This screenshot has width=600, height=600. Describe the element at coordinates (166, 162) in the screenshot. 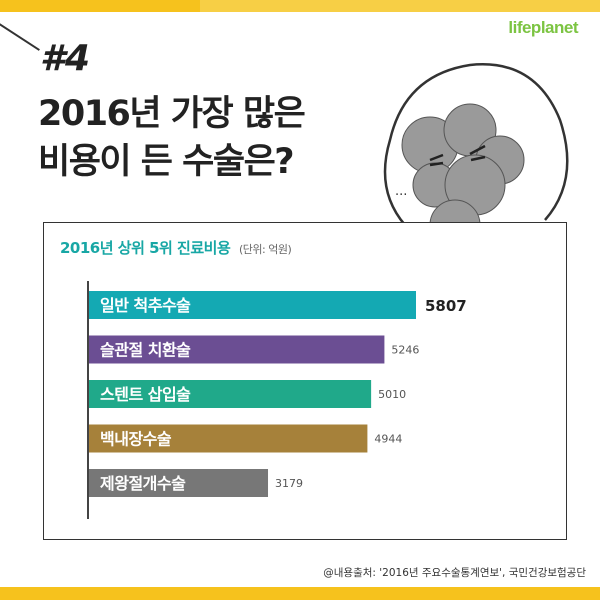

I see `headline-line-2: 비용이 든 수술은?` at that location.